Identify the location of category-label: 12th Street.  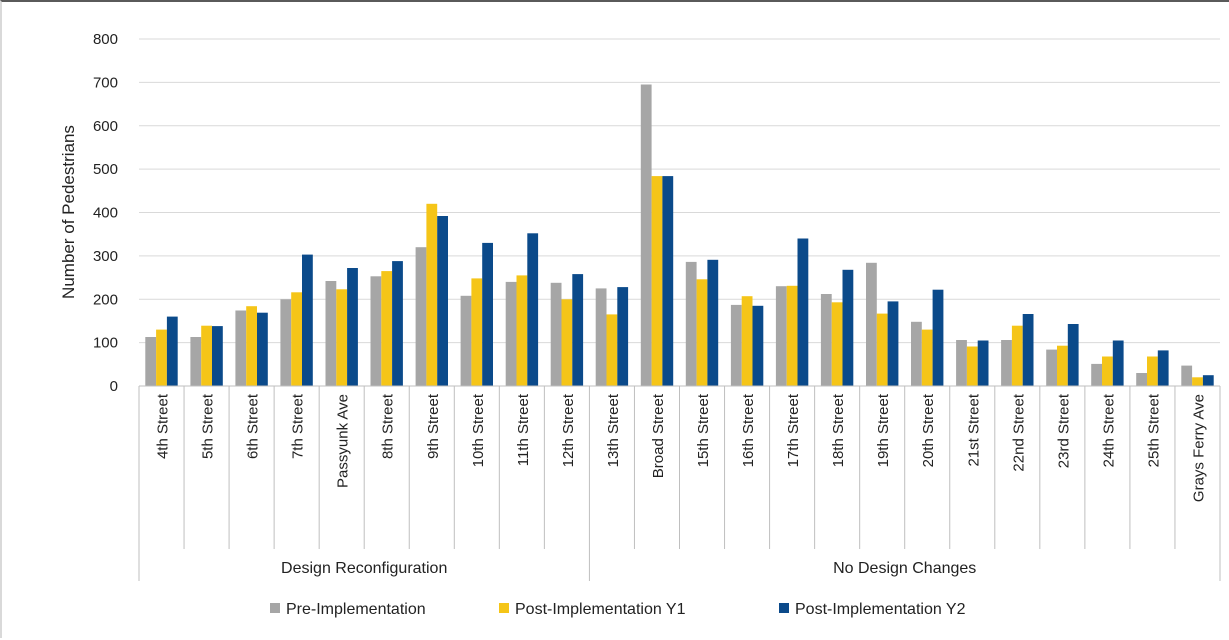
(568, 430).